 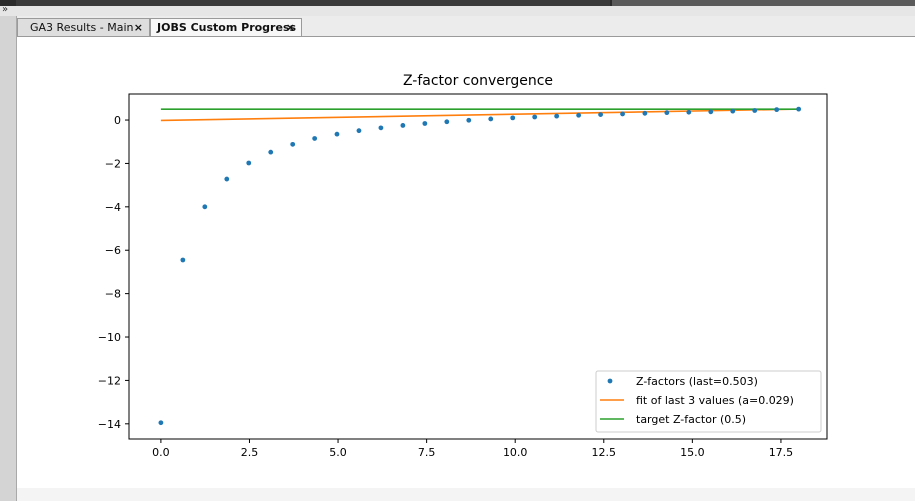 What do you see at coordinates (697, 381) in the screenshot?
I see `legend-label: Z-factors (last=0.503)` at bounding box center [697, 381].